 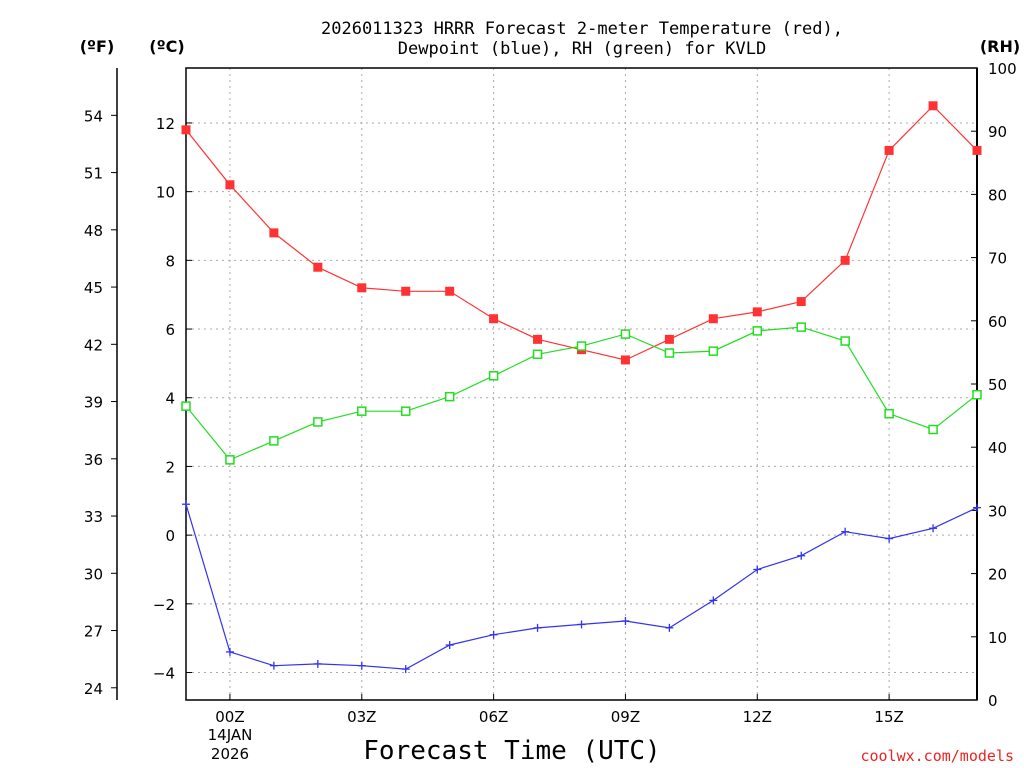 I want to click on celsius-tick-label: 10, so click(x=165, y=193).